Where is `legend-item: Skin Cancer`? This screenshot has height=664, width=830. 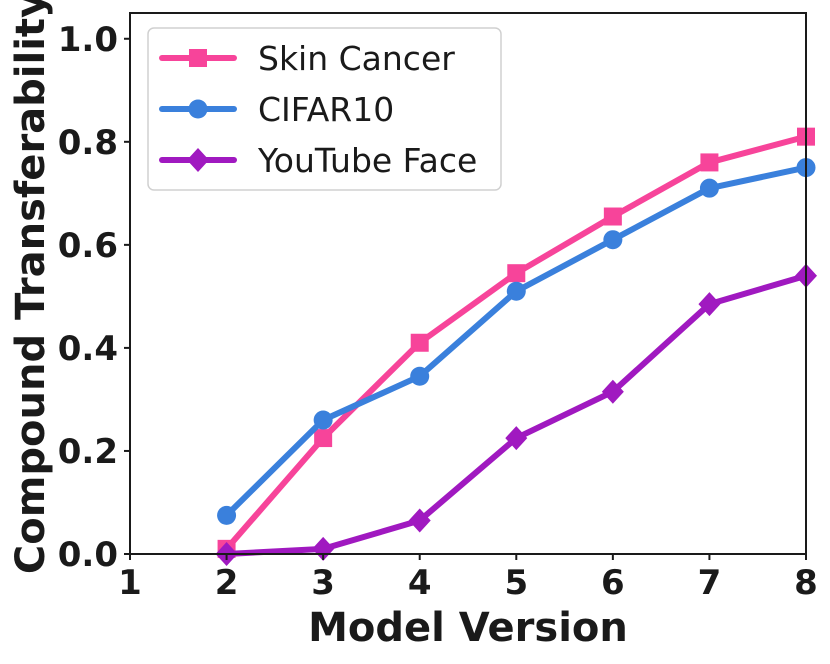
legend-item: Skin Cancer is located at coordinates (307, 58).